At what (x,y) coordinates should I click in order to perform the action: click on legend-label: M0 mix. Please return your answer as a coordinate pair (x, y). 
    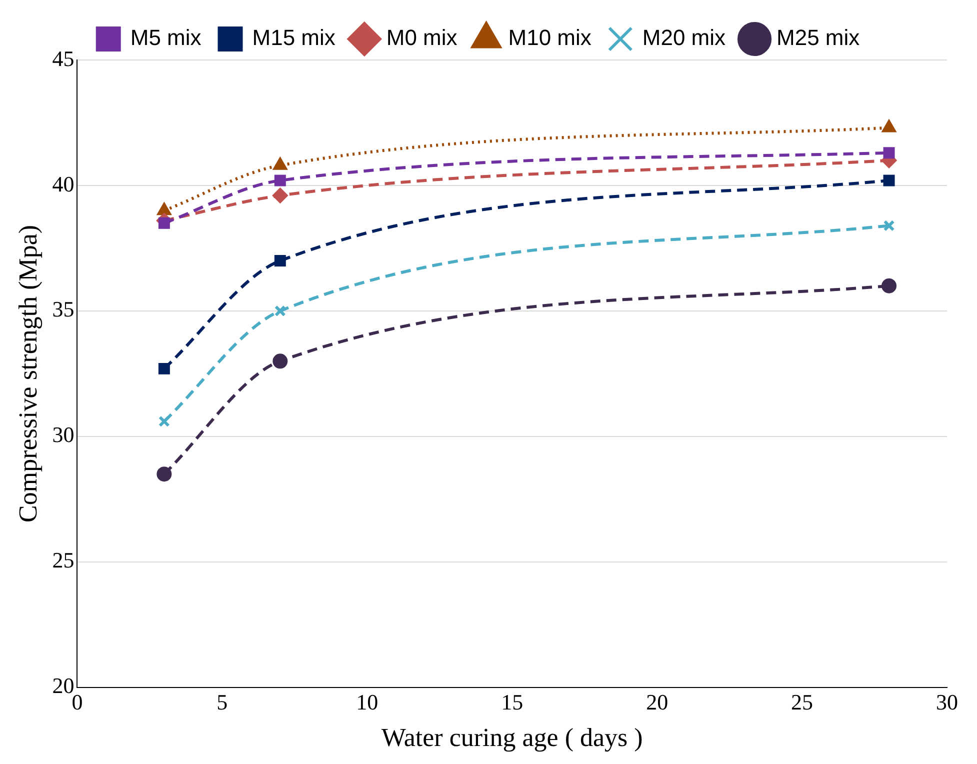
    Looking at the image, I should click on (422, 37).